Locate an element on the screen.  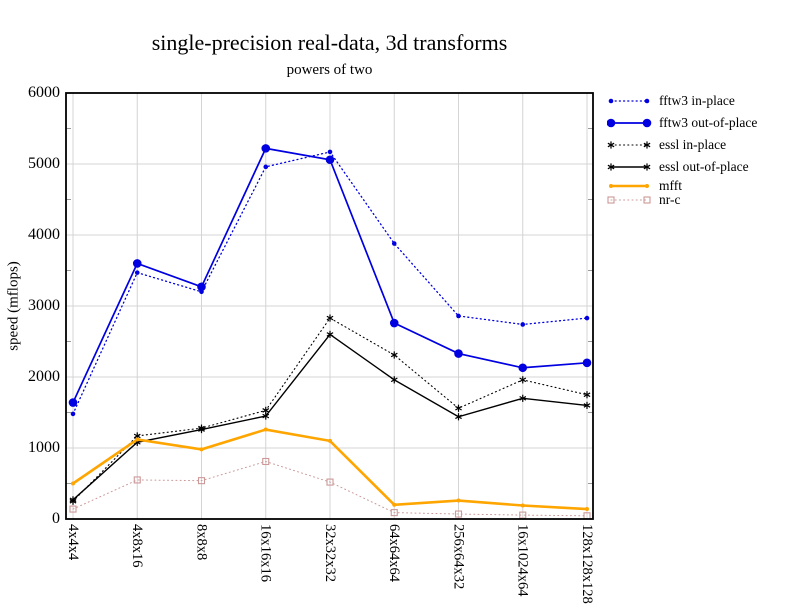
legend-label: nr-c is located at coordinates (670, 199).